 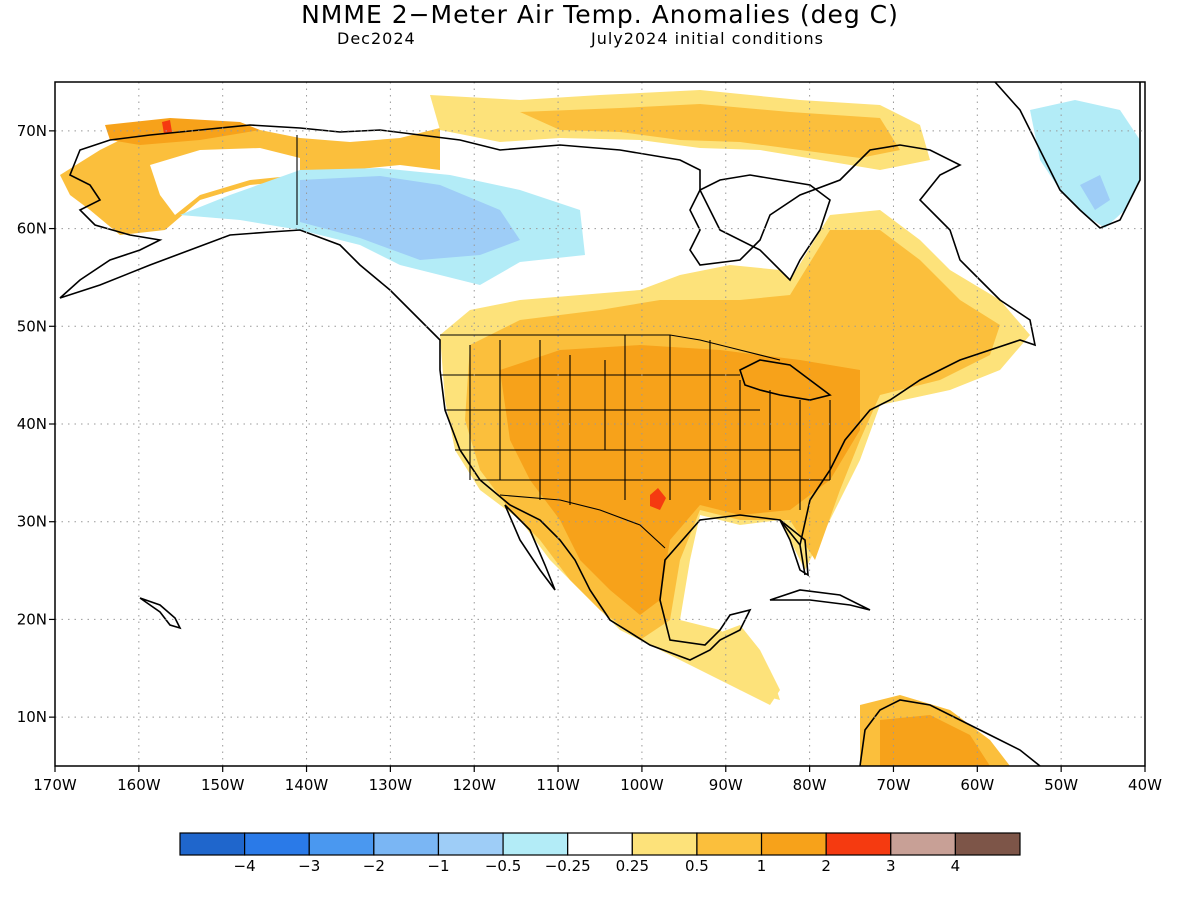 What do you see at coordinates (568, 866) in the screenshot?
I see `colorbar-label: −0.25` at bounding box center [568, 866].